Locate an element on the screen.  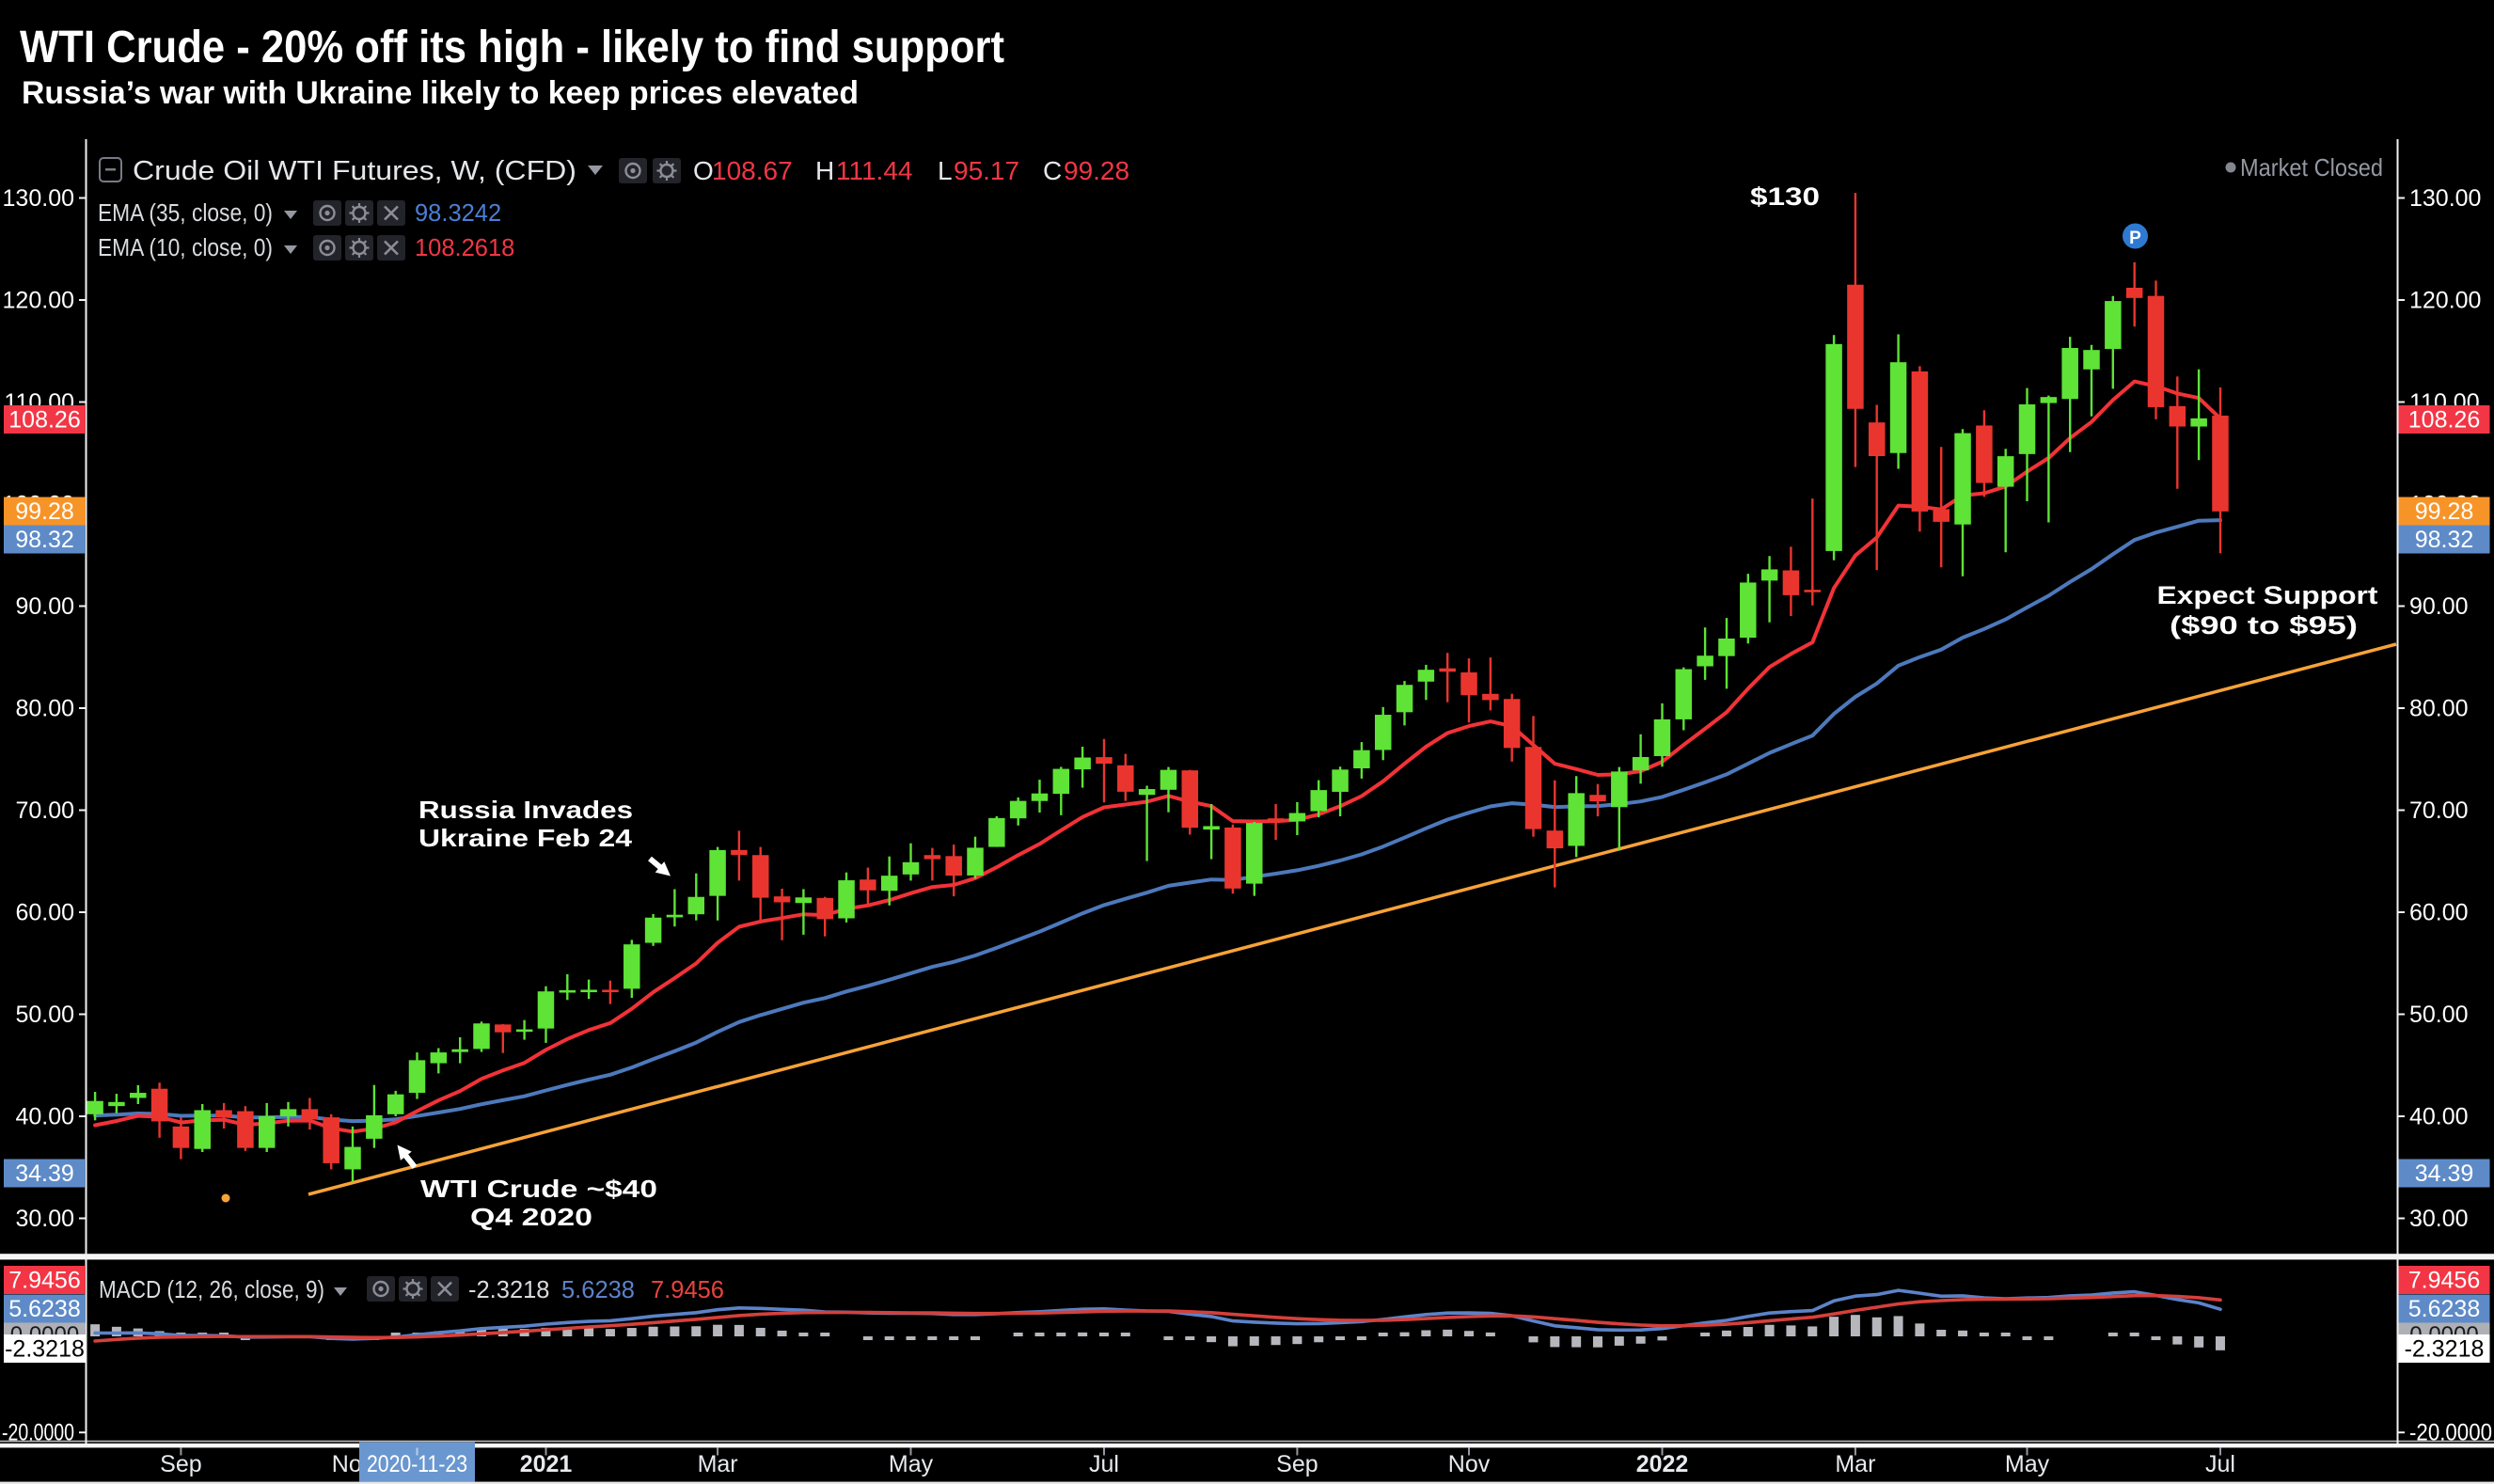
svg-text: 108.2618 is located at coordinates (464, 248).